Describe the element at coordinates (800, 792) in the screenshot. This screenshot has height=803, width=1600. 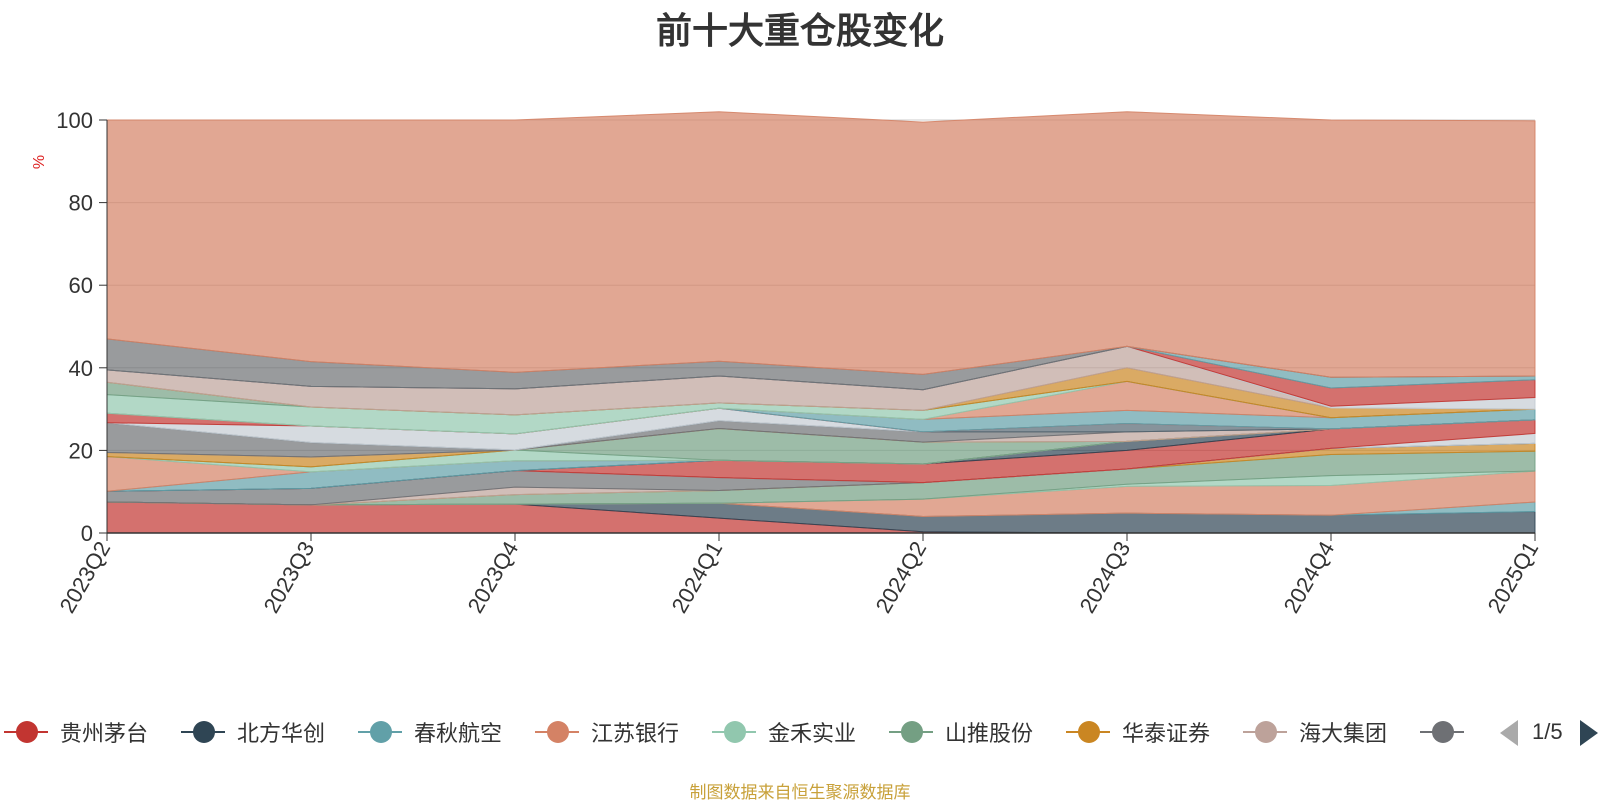
I see `source-note: 制图数据来自恒生聚源数据库` at that location.